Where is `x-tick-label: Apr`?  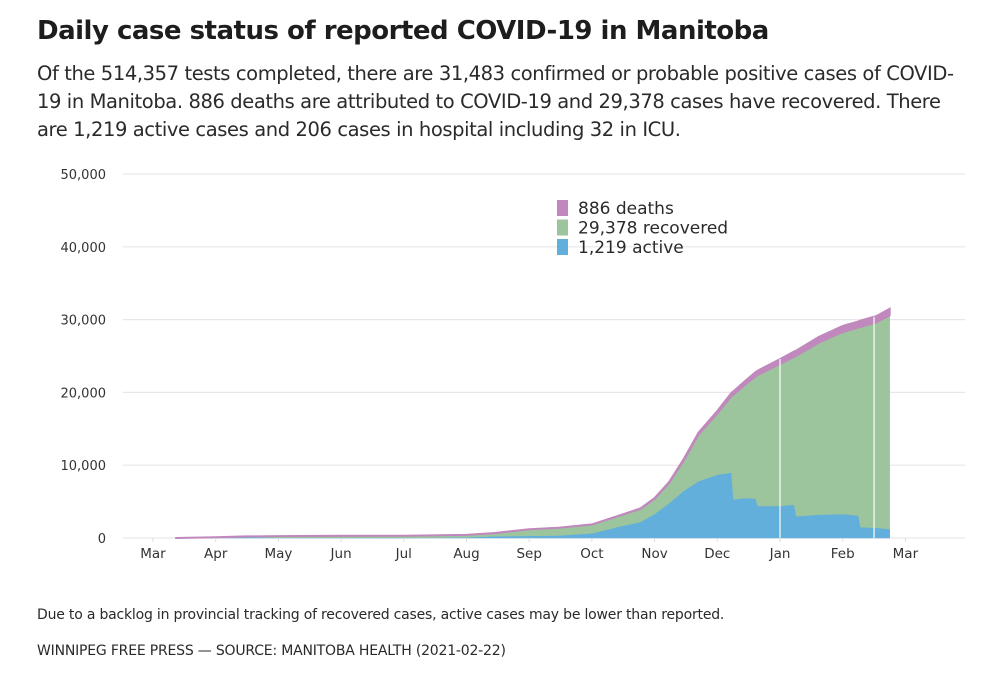
x-tick-label: Apr is located at coordinates (216, 554).